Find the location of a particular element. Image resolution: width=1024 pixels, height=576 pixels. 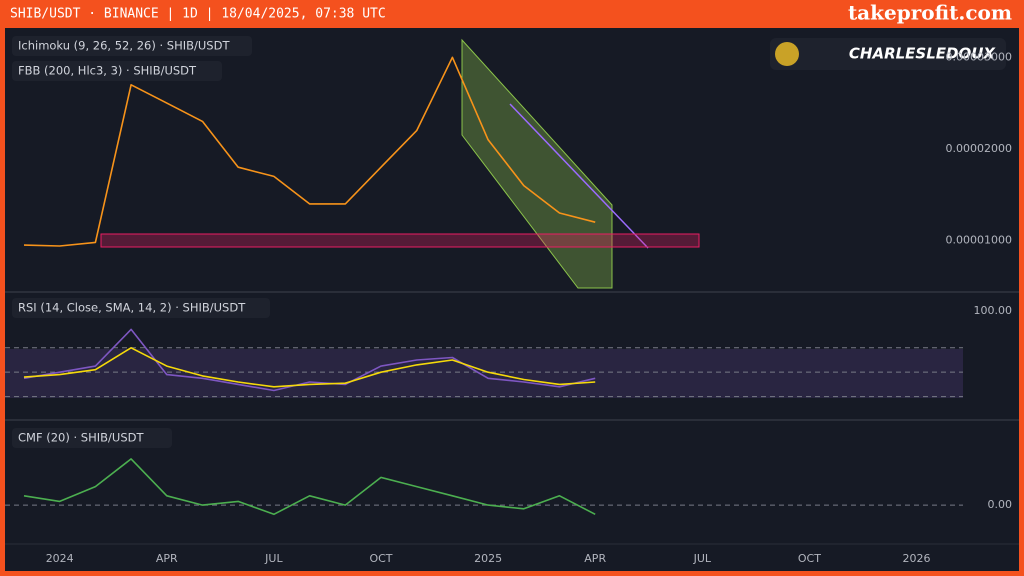

watermark-bg is located at coordinates (888, 54).